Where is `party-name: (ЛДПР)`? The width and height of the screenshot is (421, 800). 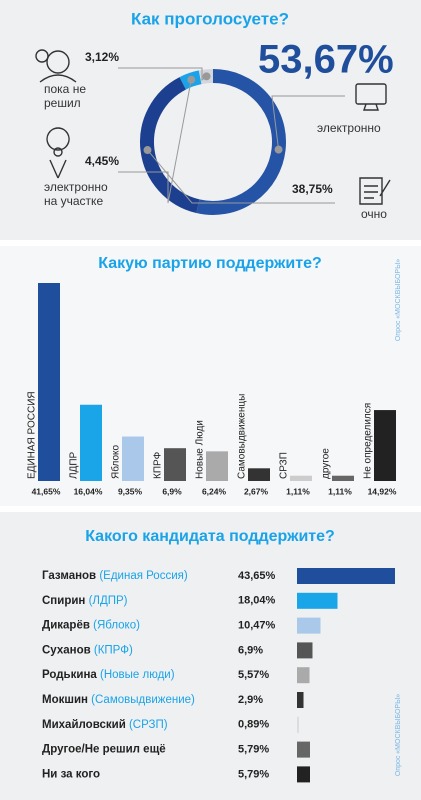 party-name: (ЛДПР) is located at coordinates (108, 601).